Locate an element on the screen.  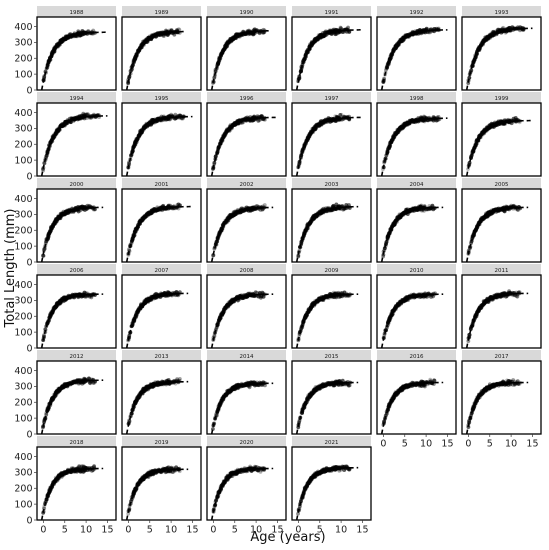
facet-strip-label: 2002 is located at coordinates (247, 185).